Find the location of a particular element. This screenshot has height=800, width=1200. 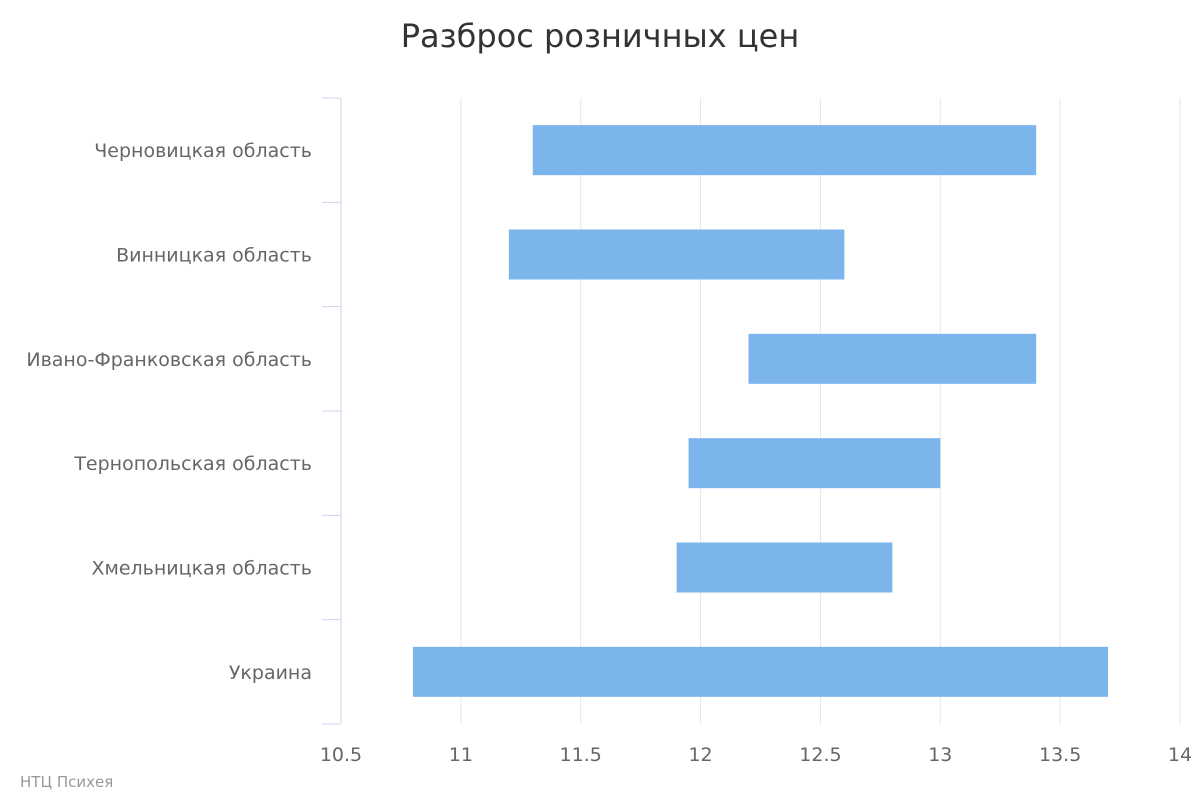

x-tick-label: 10.5 is located at coordinates (341, 755).